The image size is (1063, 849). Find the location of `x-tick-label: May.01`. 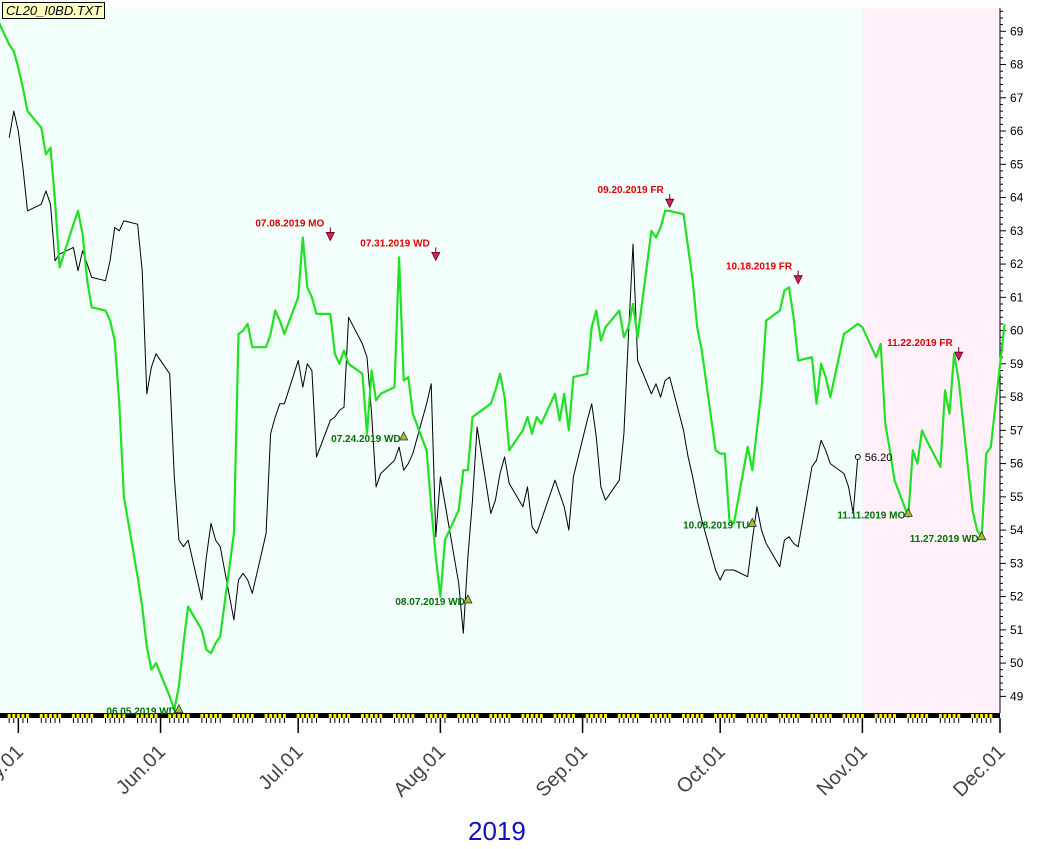

x-tick-label: May.01 is located at coordinates (14, 771).